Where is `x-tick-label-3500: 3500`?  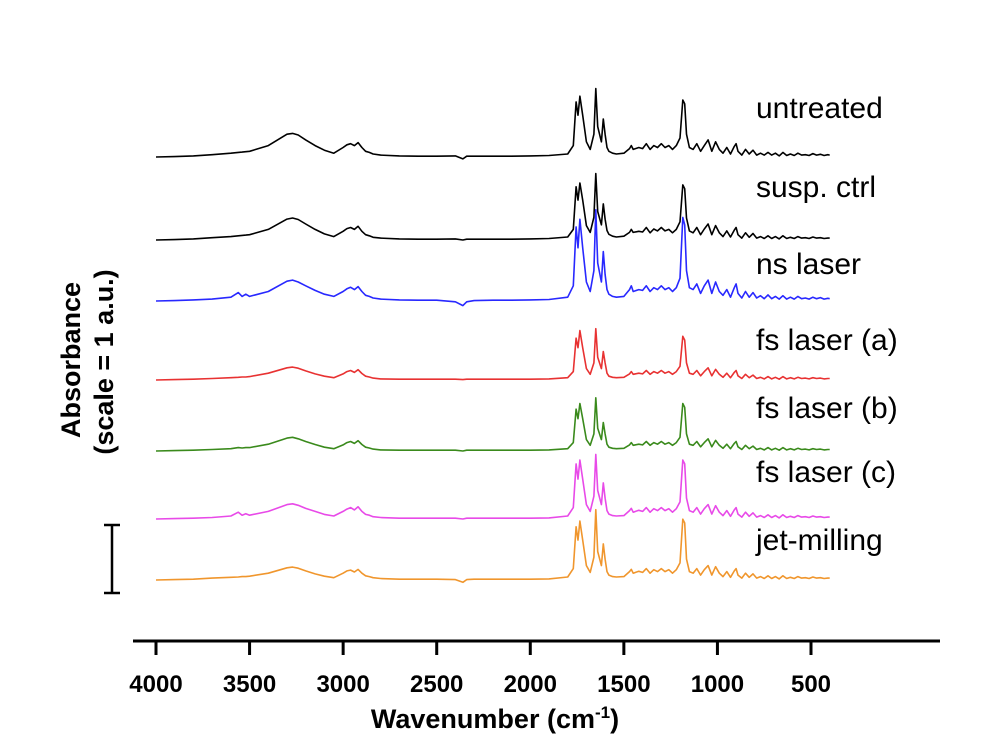
x-tick-label-3500: 3500 is located at coordinates (249, 684).